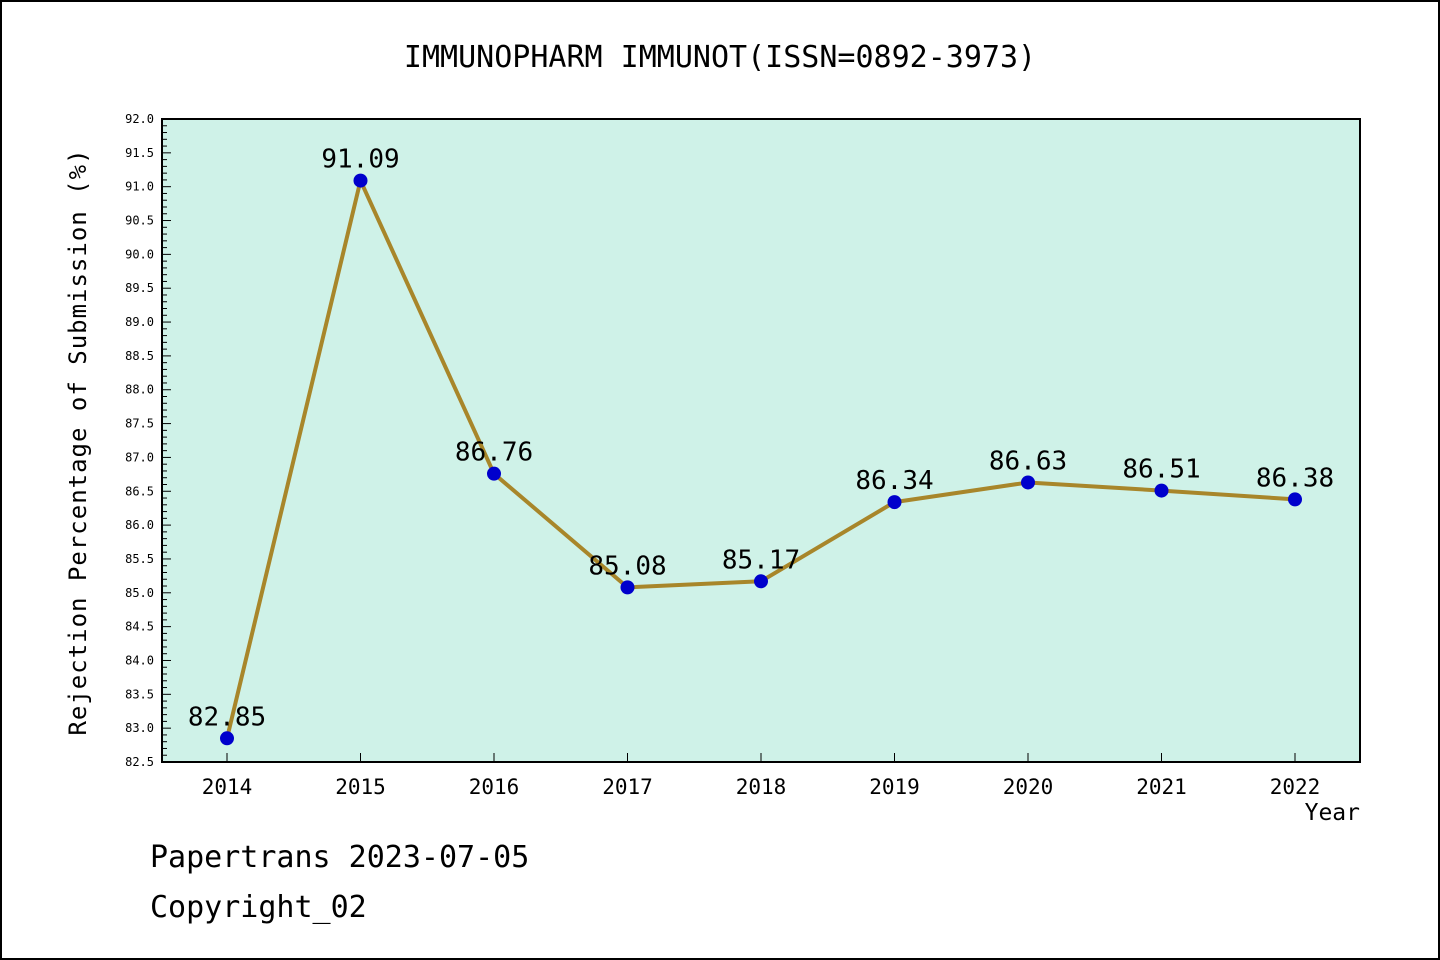 Image resolution: width=1440 pixels, height=960 pixels. I want to click on y-tick-label: 87.0, so click(139, 457).